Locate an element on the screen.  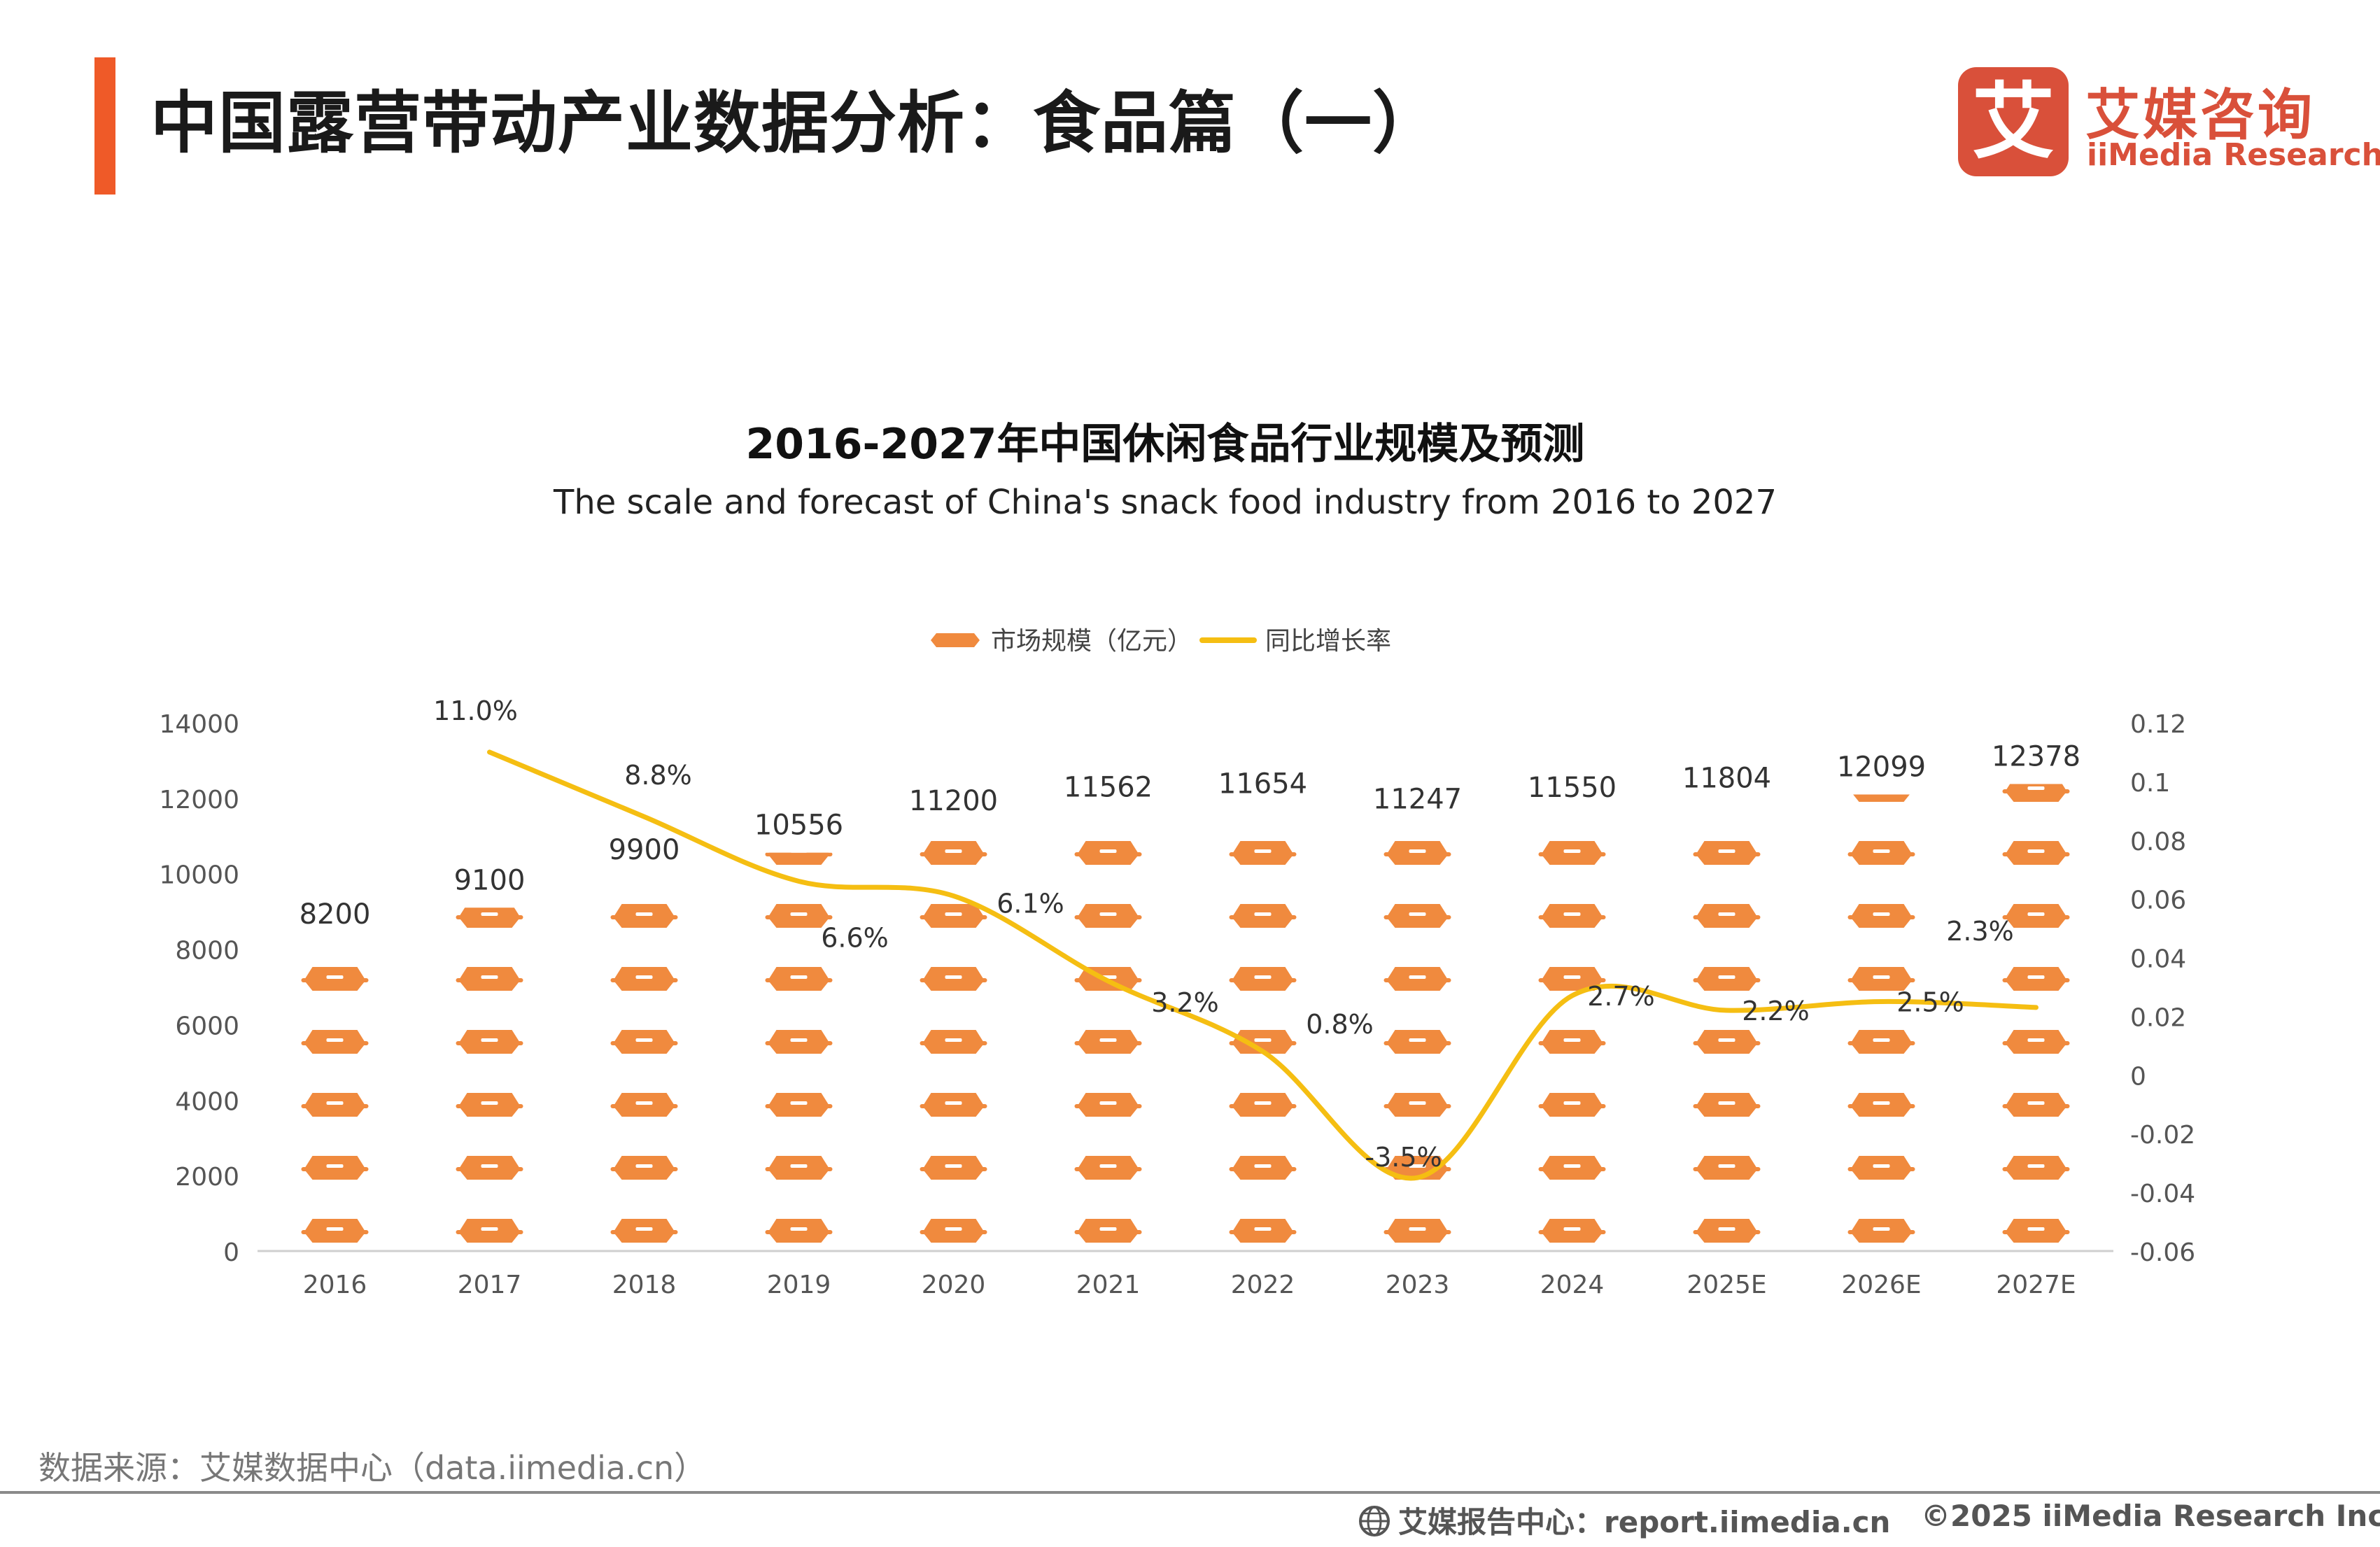
bar-value-label: 11562 is located at coordinates (1108, 787).